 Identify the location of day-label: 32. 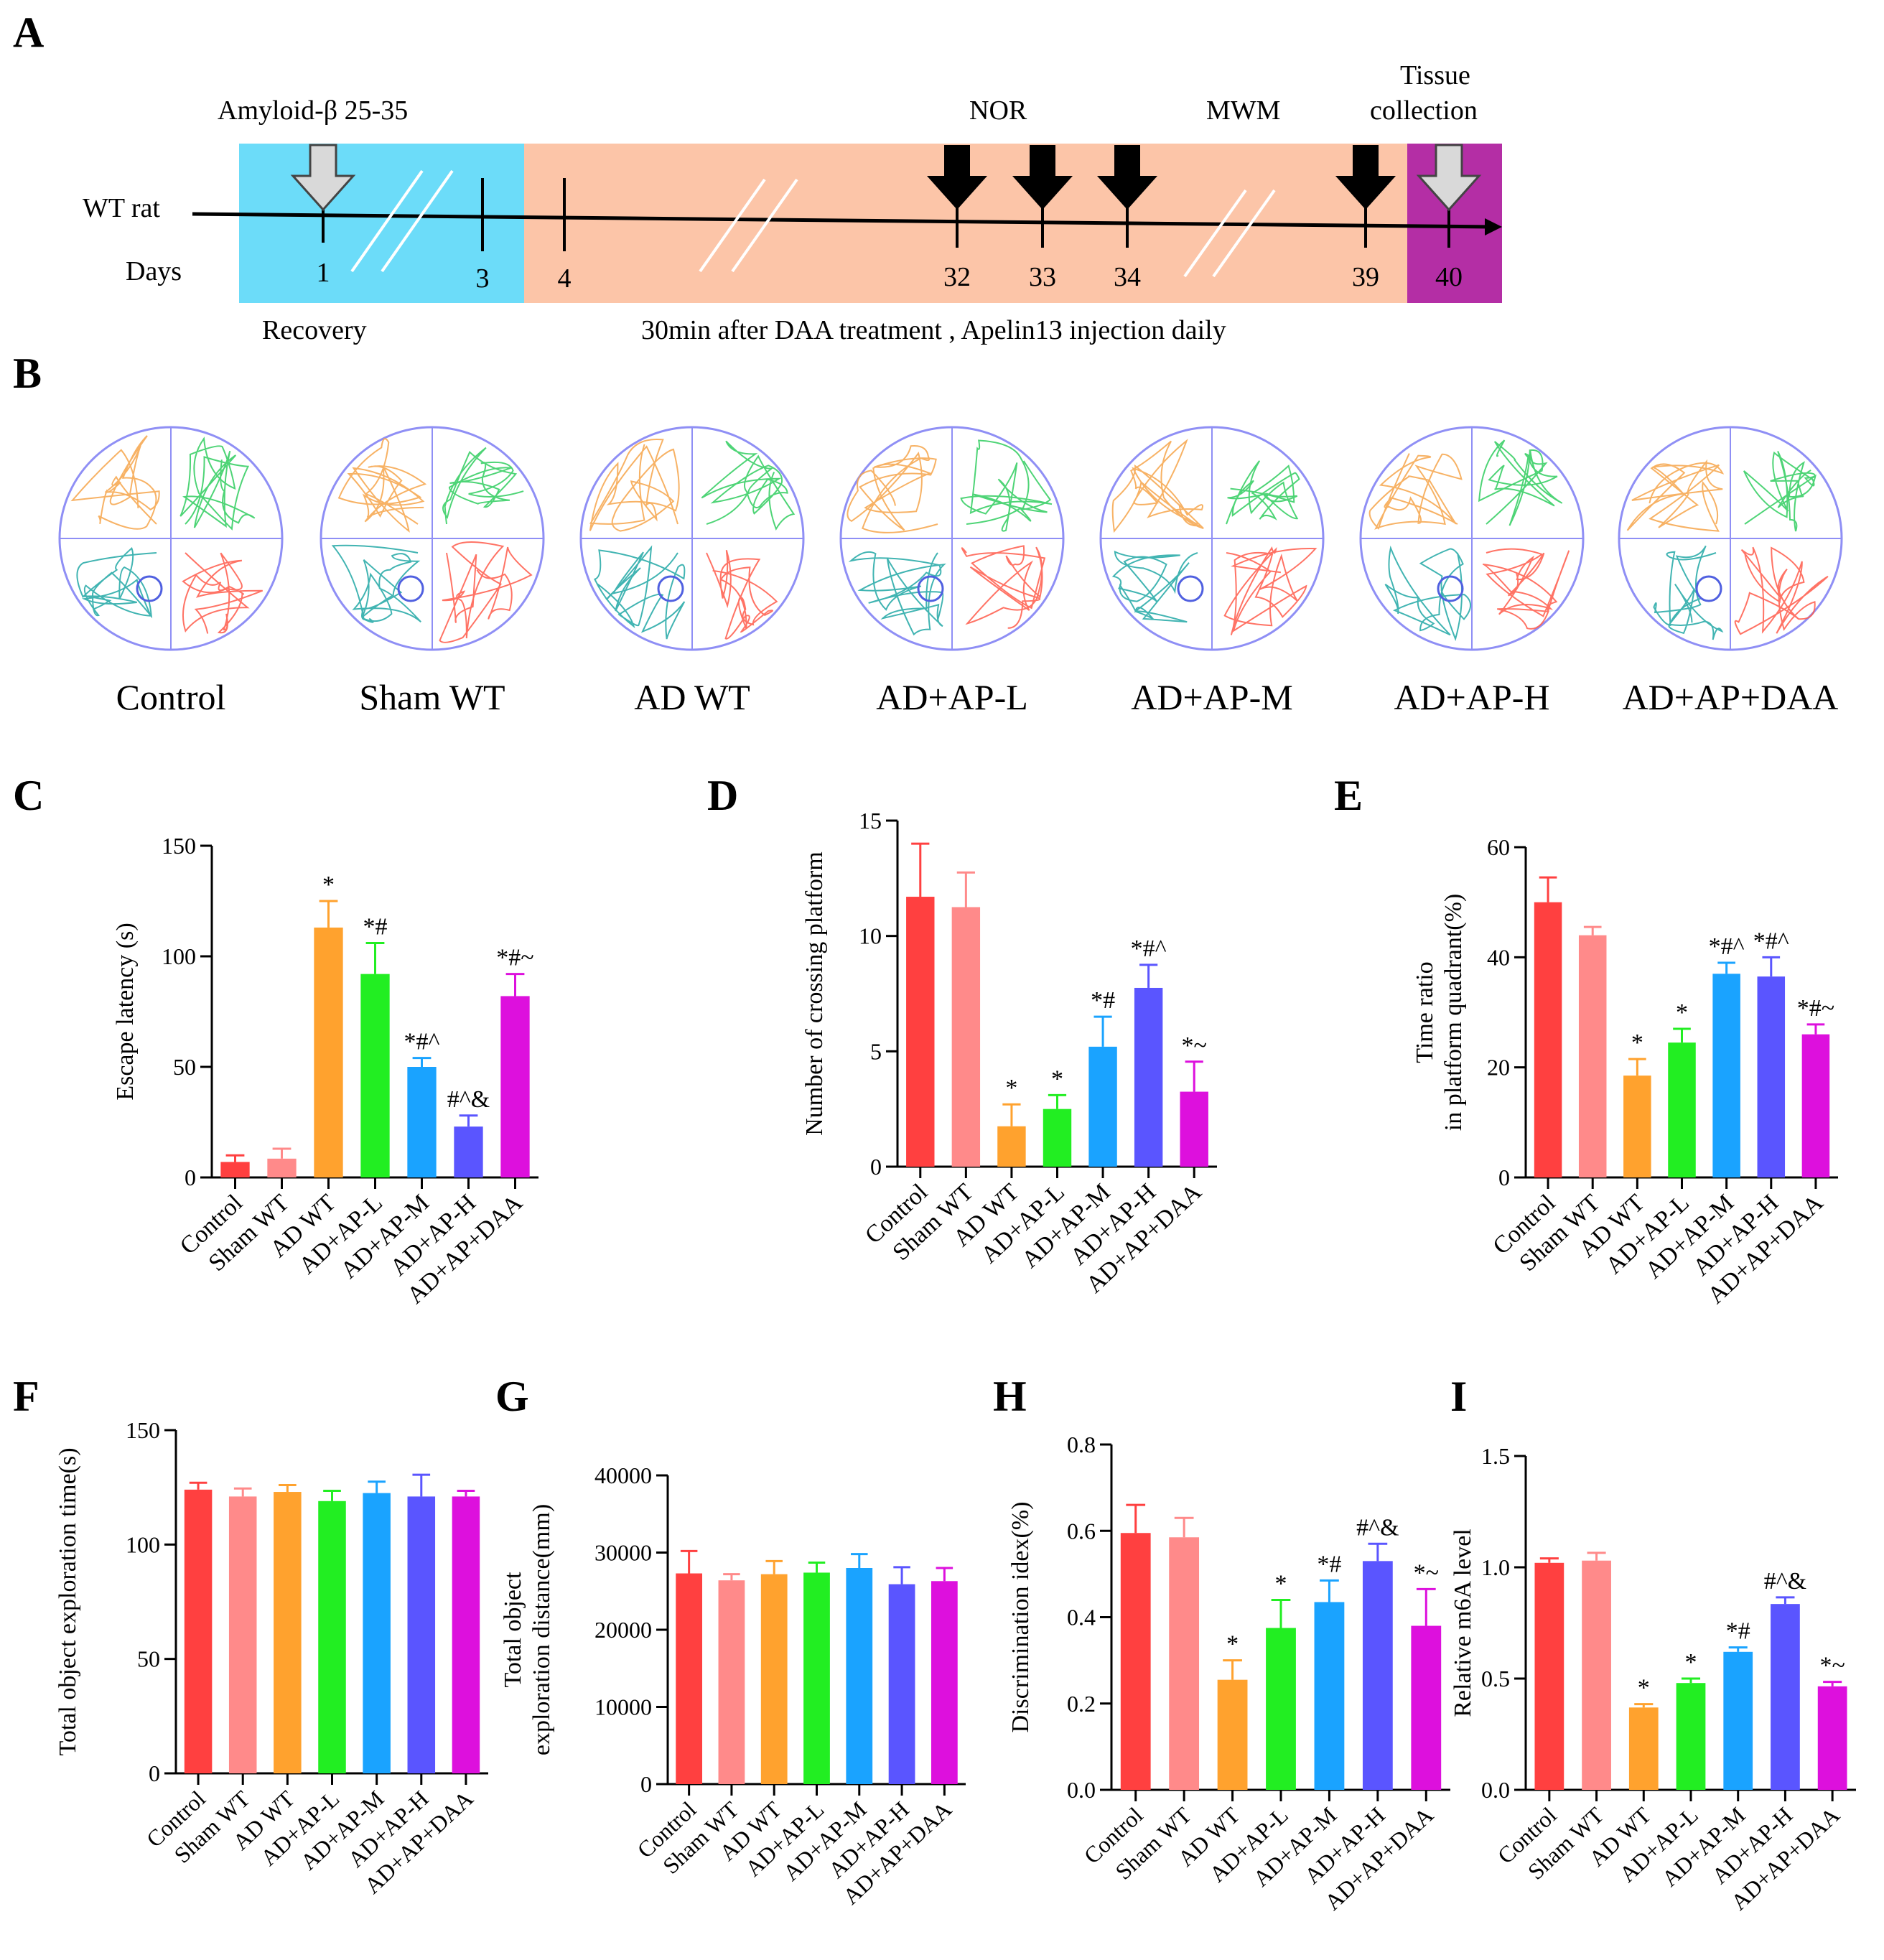
(957, 277).